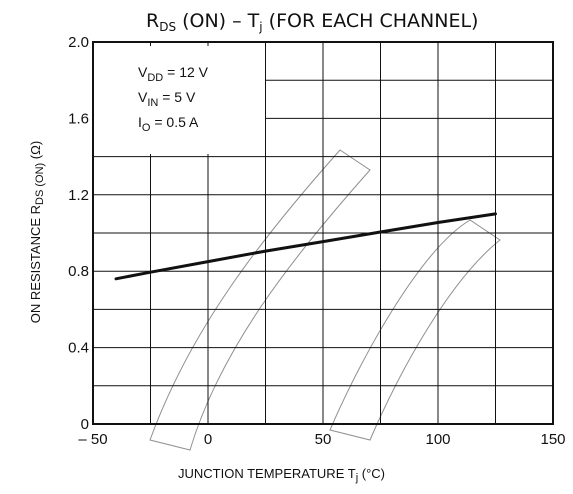  I want to click on x-axis-label: JUNCTION TEMPERATURE Tj (°C), so click(281, 475).